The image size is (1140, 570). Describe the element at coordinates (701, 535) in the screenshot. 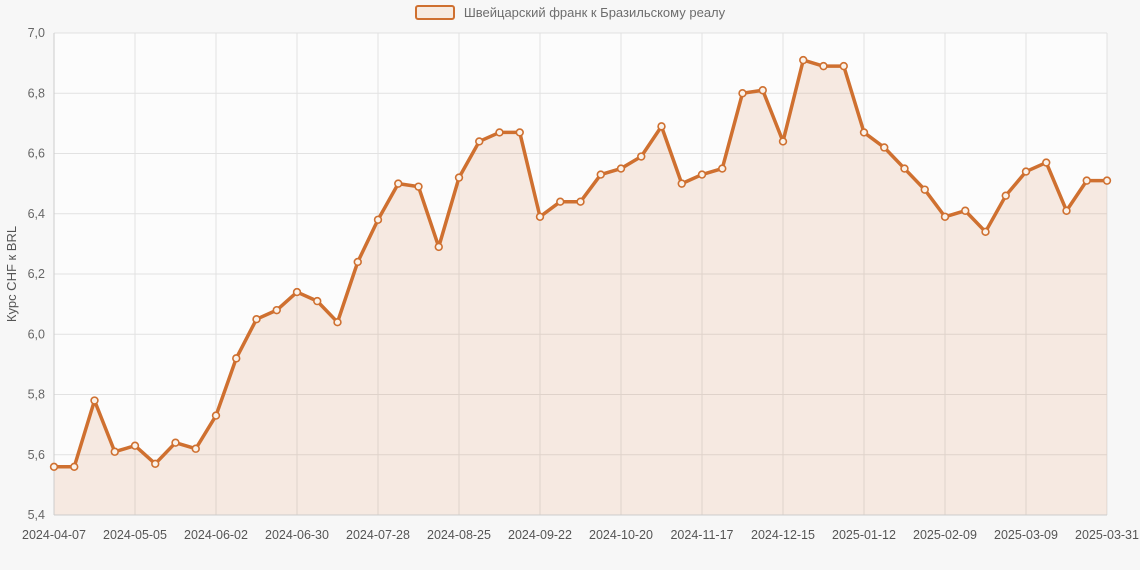

I see `x-tick-label: 2024-11-17` at that location.